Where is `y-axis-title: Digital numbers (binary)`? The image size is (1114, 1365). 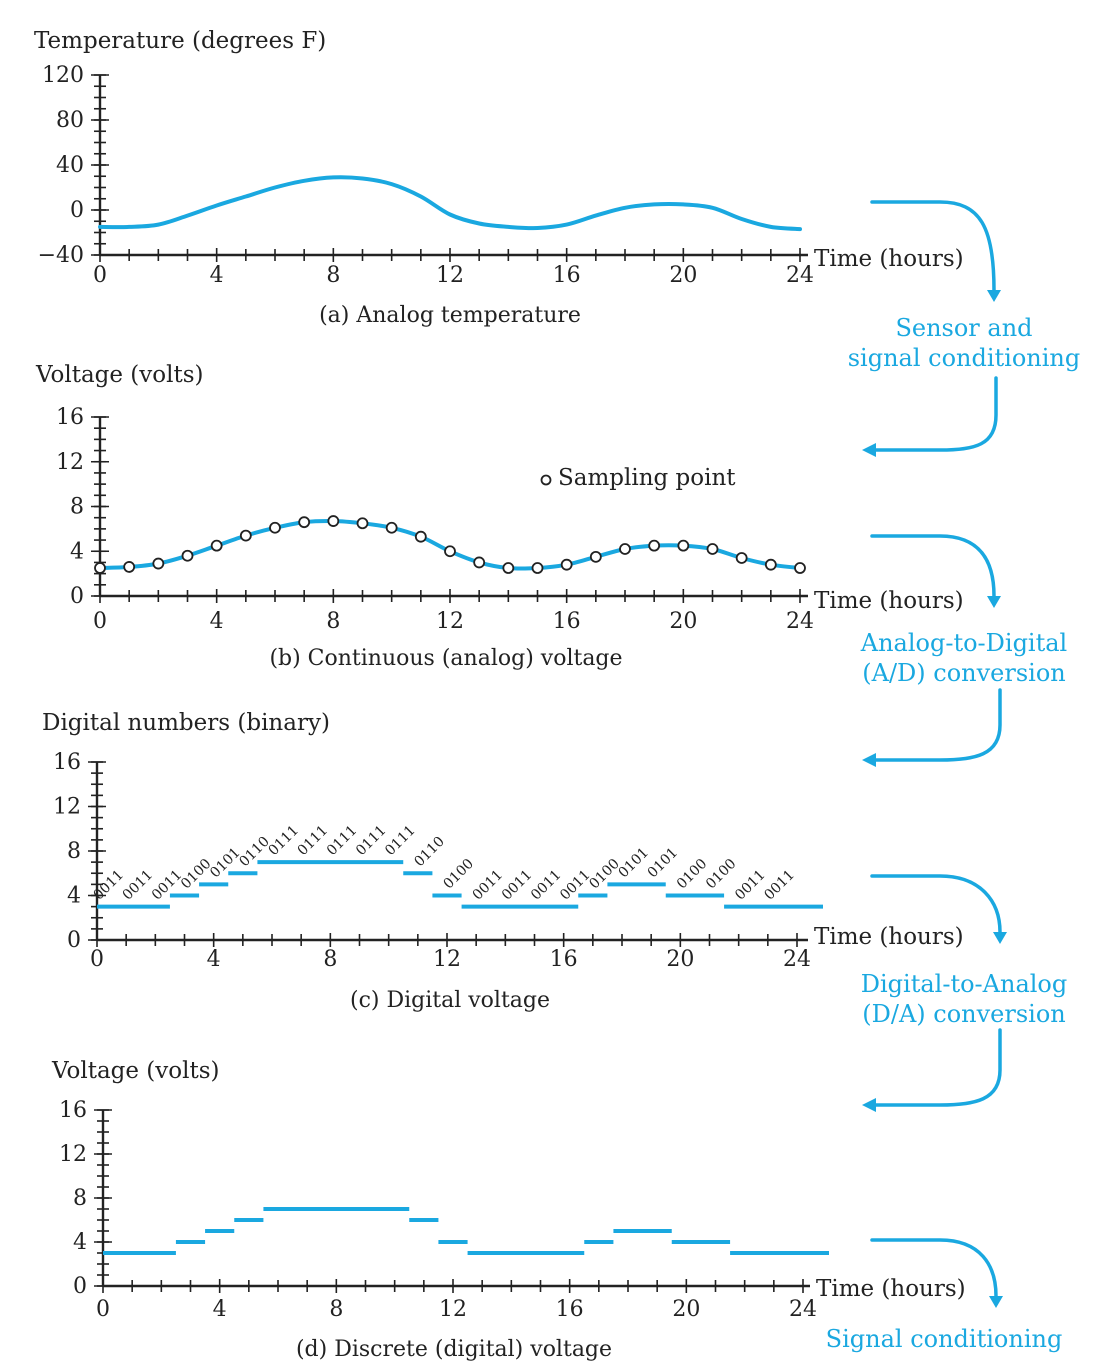
y-axis-title: Digital numbers (binary) is located at coordinates (186, 723).